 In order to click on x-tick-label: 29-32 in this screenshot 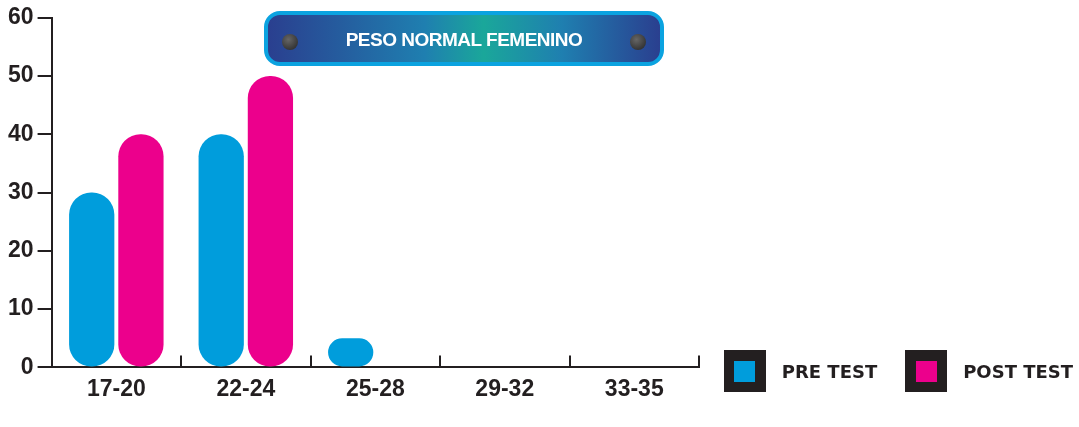, I will do `click(505, 387)`.